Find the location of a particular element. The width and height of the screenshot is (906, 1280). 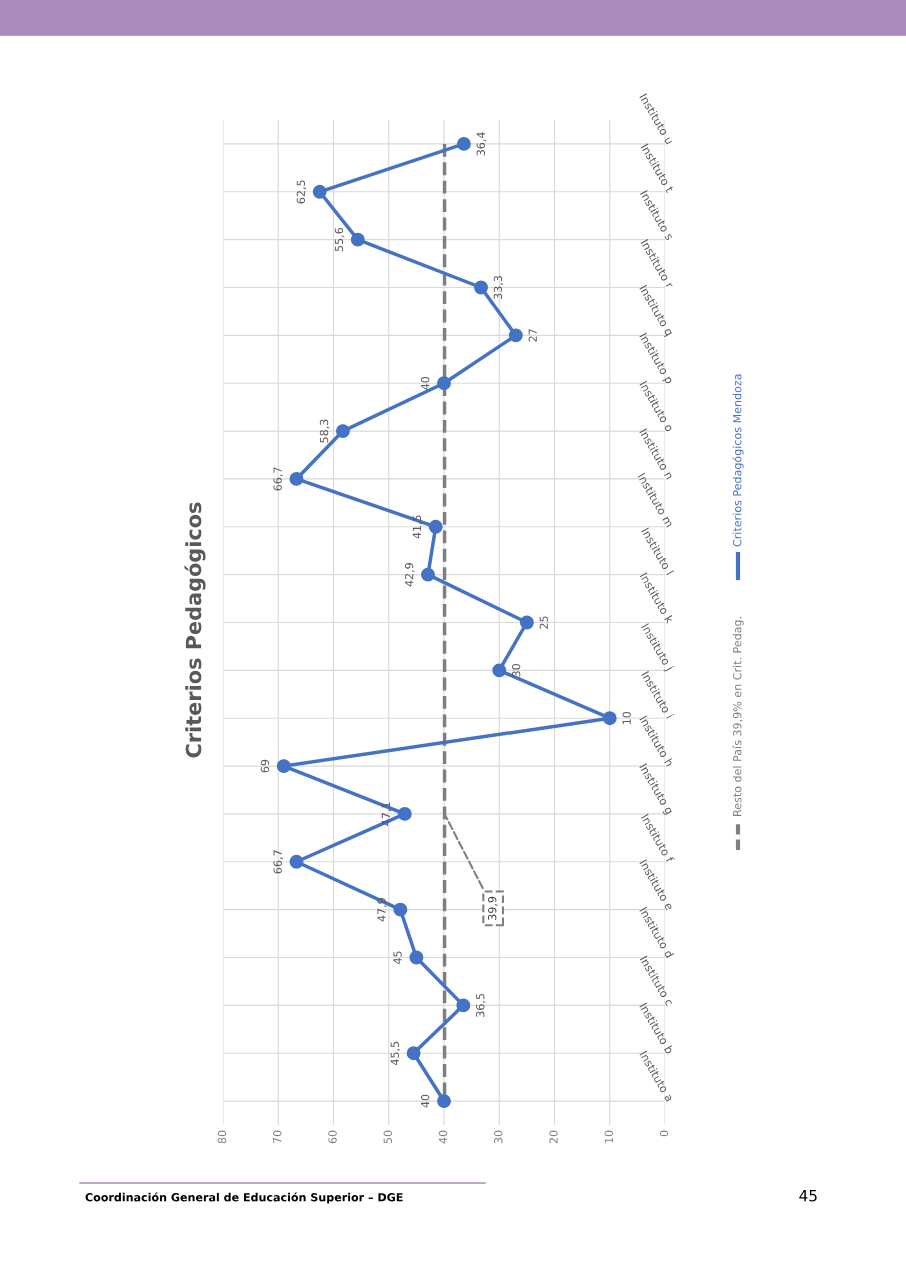

text: Criterios Pedagógicos is located at coordinates (195, 630).